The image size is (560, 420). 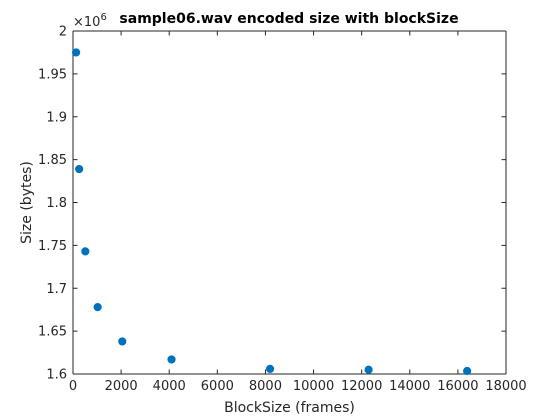 What do you see at coordinates (27, 202) in the screenshot?
I see `y-axis-label: Size (bytes)` at bounding box center [27, 202].